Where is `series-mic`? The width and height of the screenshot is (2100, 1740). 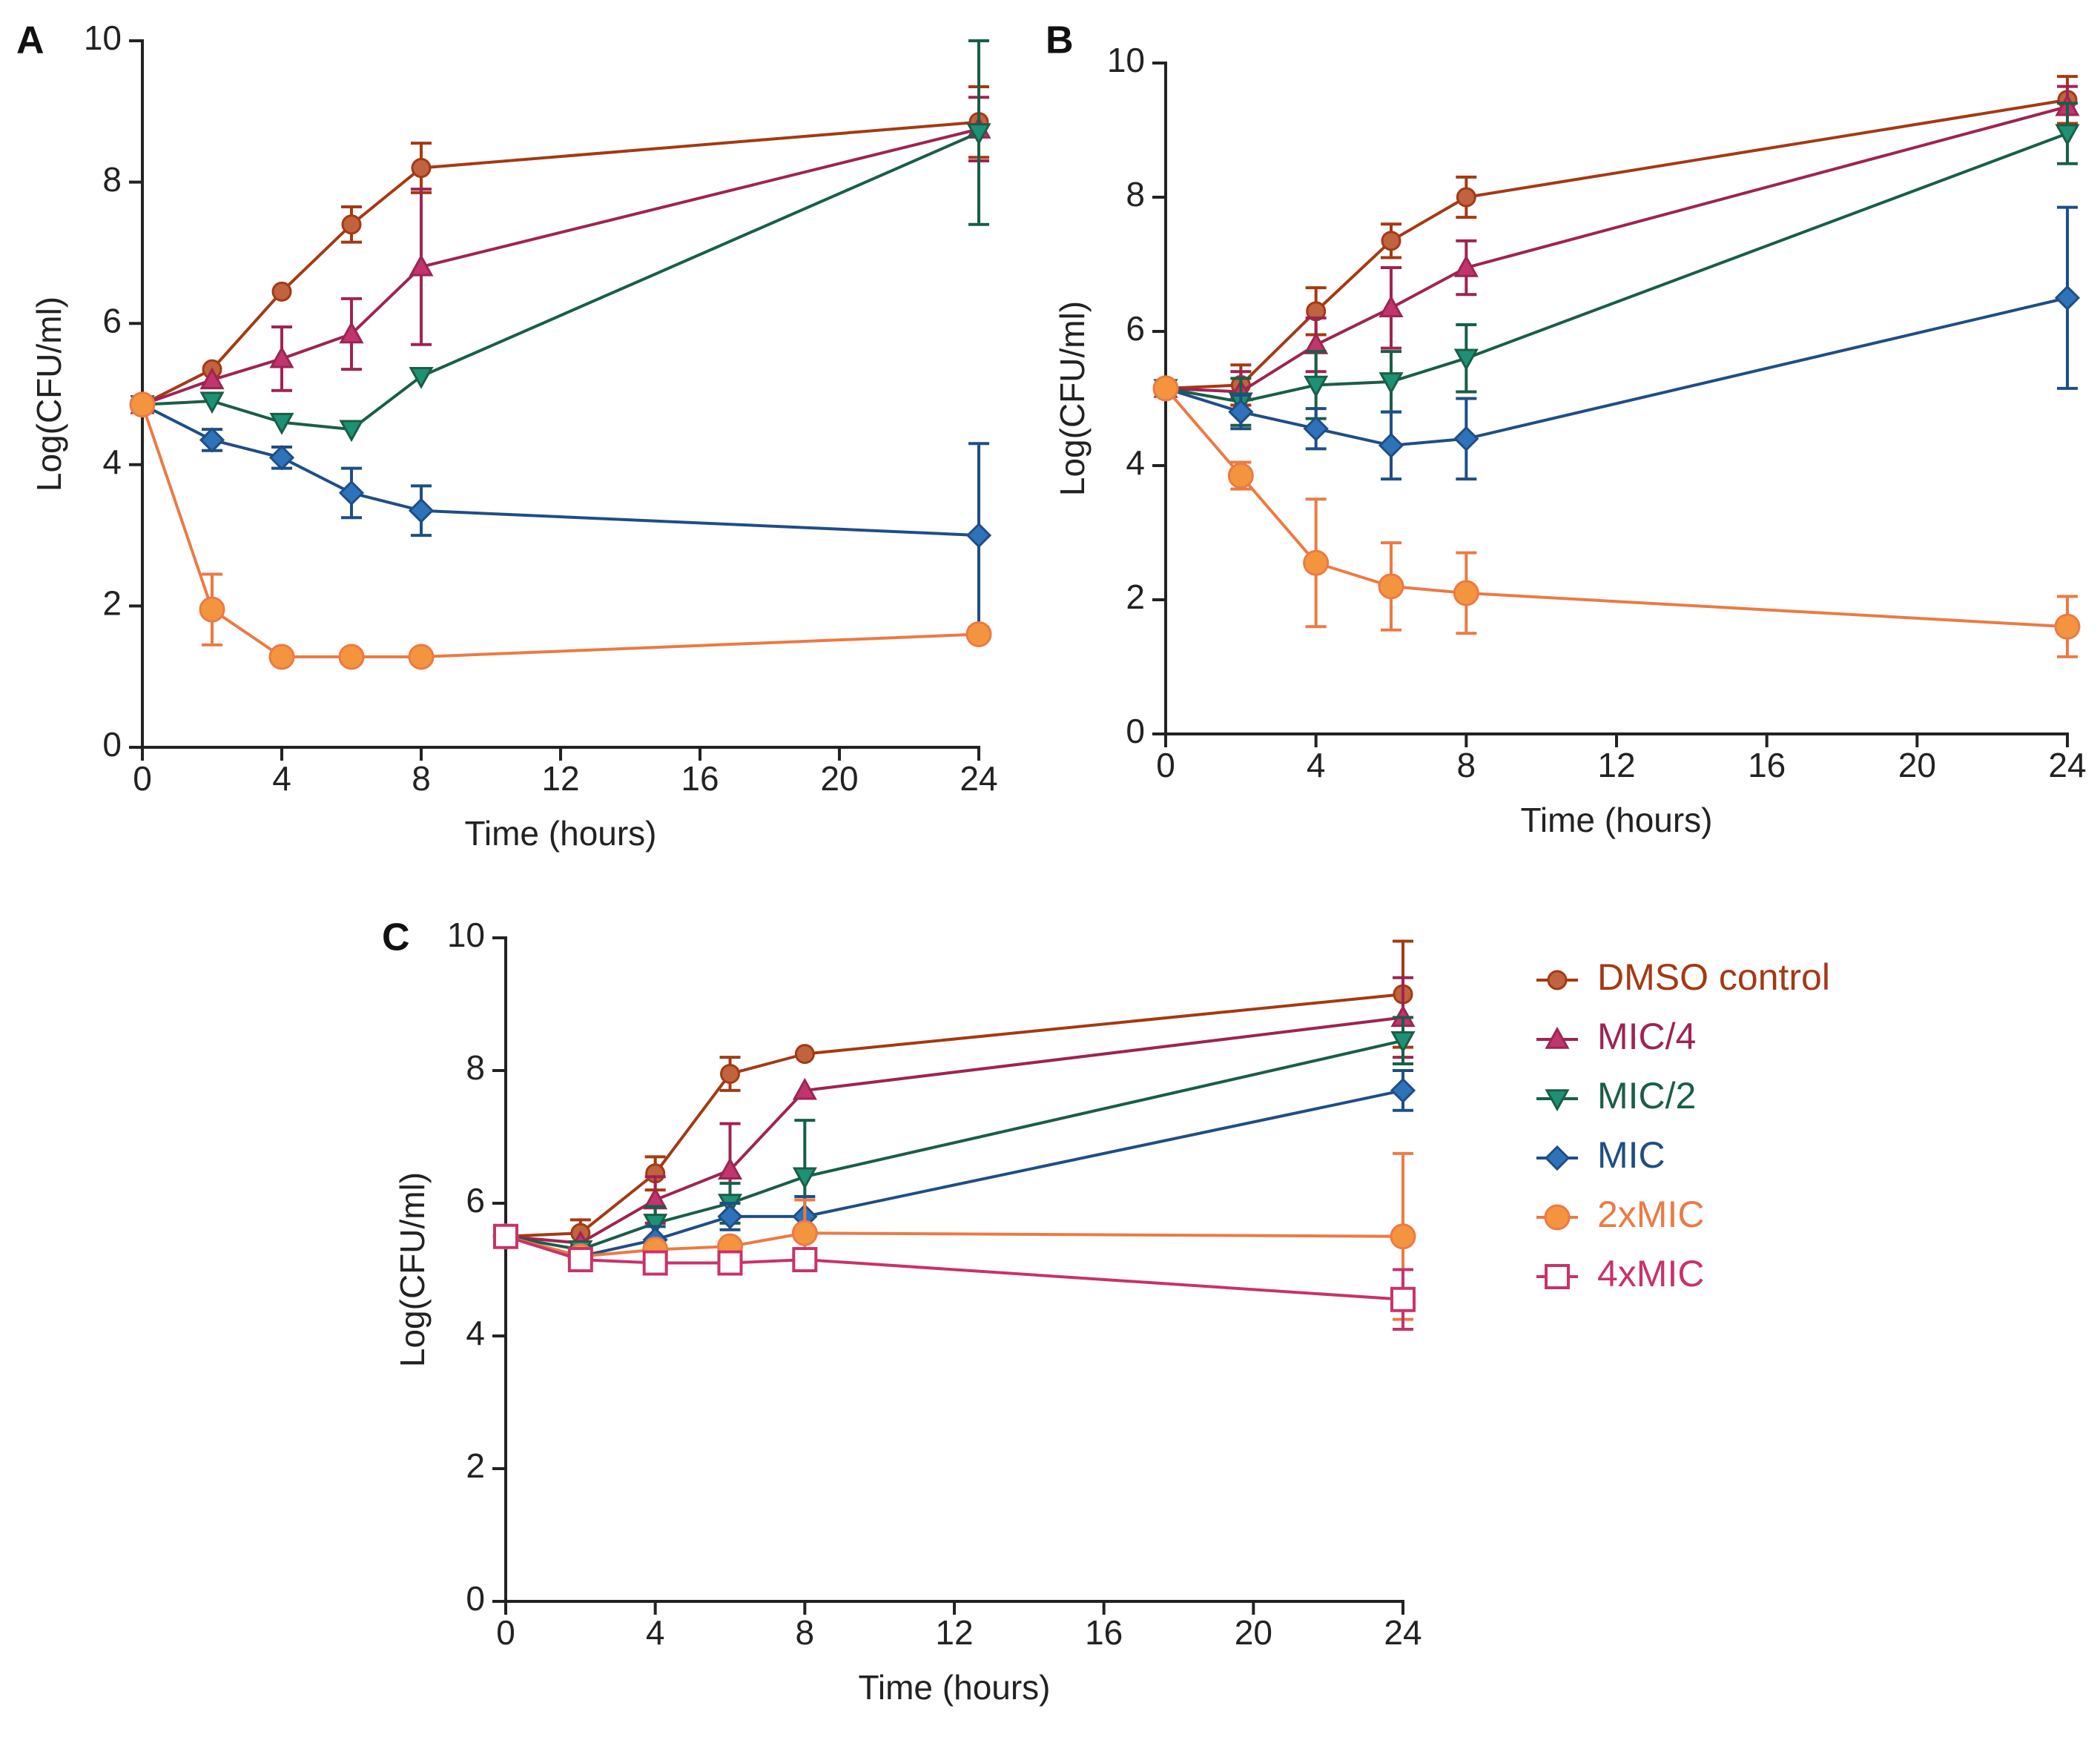
series-mic is located at coordinates (954, 1169).